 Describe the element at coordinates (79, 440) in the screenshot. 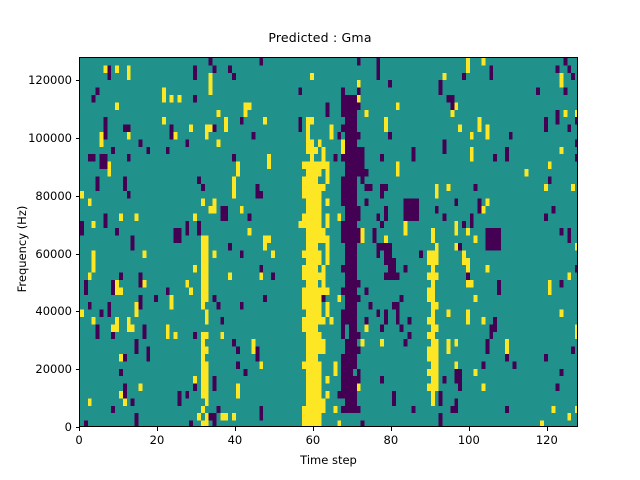

I see `x-tick-label: 0` at that location.